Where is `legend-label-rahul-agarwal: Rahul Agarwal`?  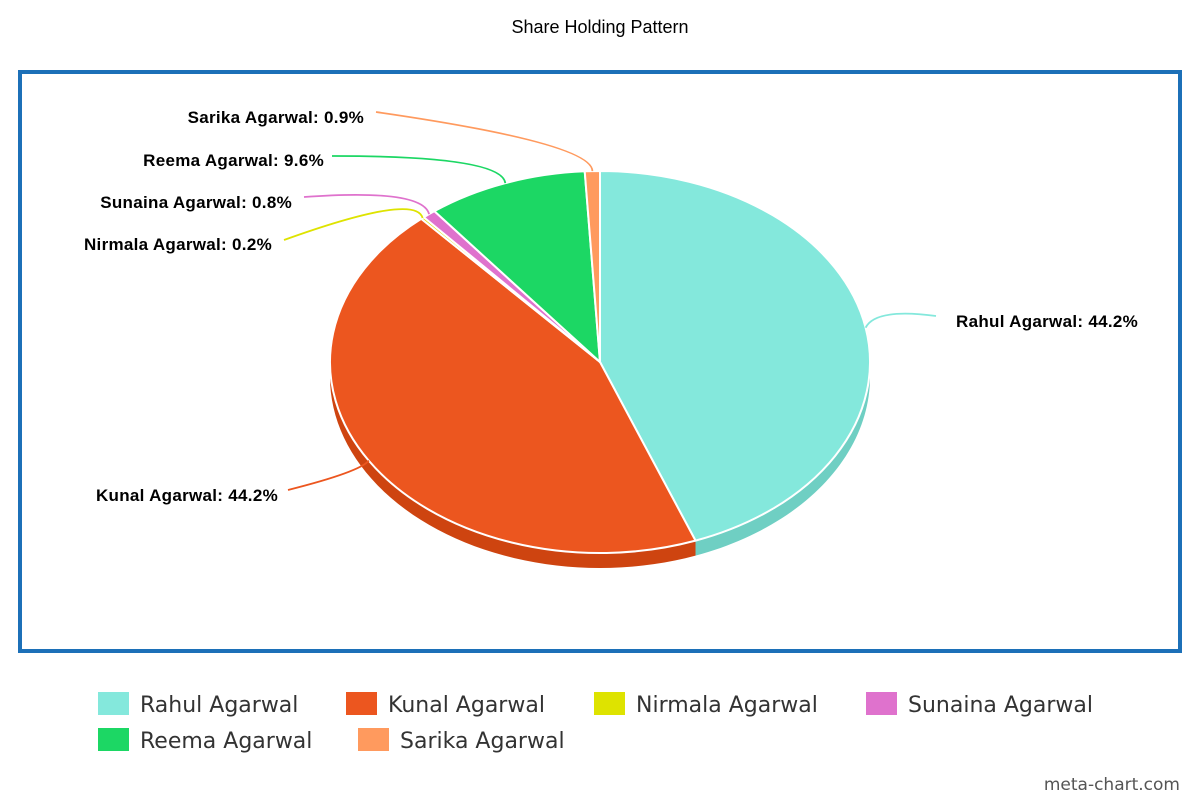
legend-label-rahul-agarwal: Rahul Agarwal is located at coordinates (219, 705).